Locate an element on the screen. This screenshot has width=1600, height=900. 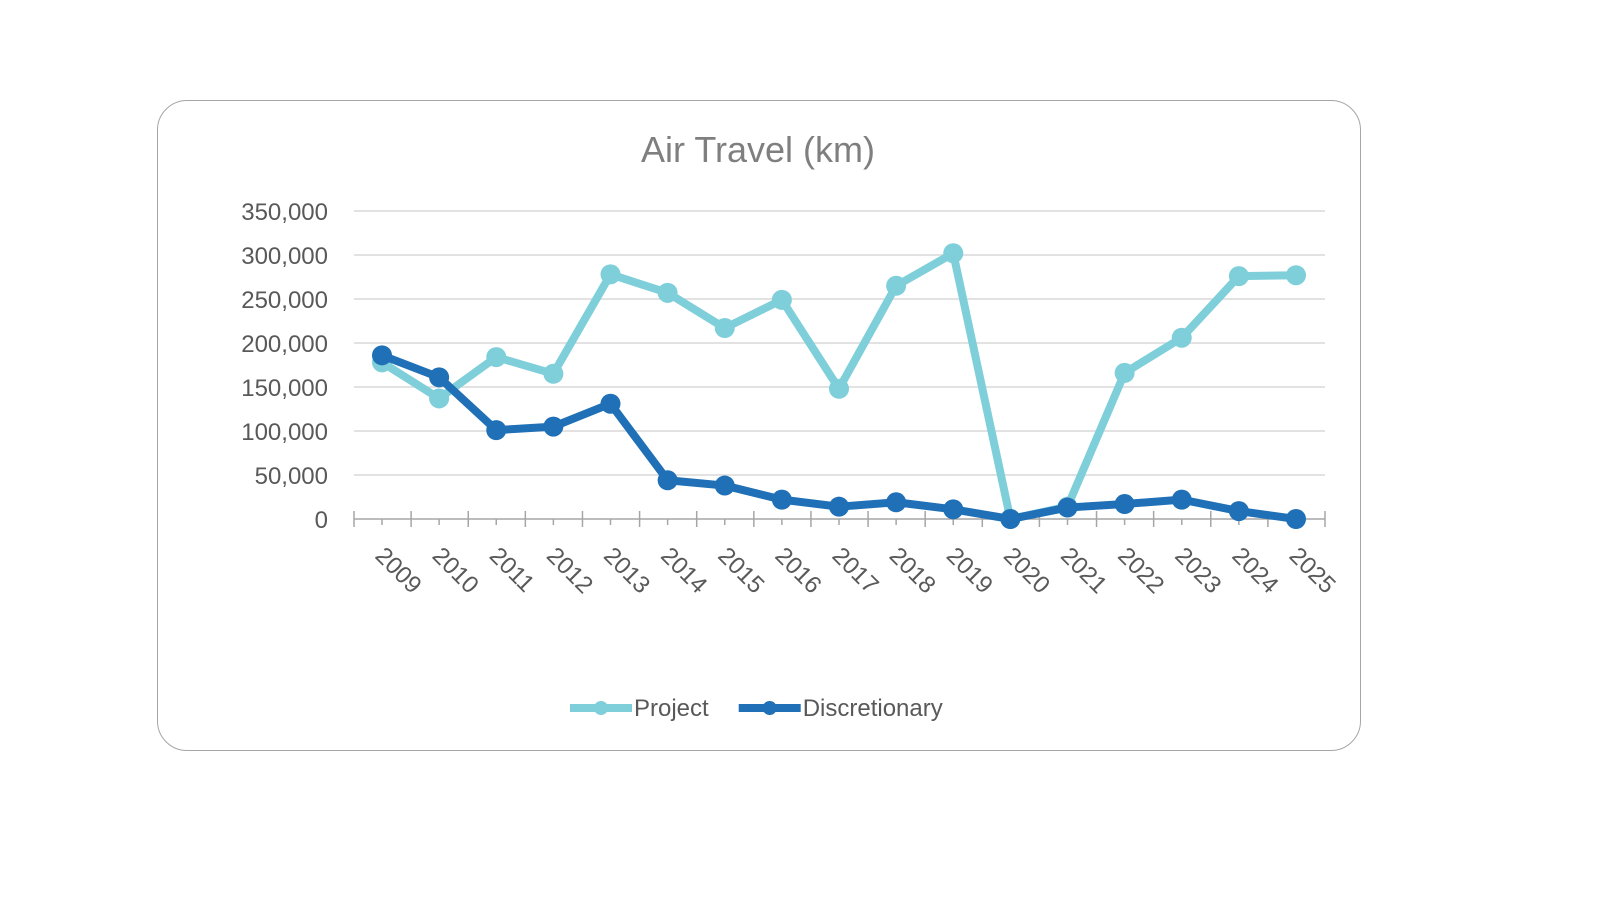
y-tick-label: 150,000 is located at coordinates (284, 388).